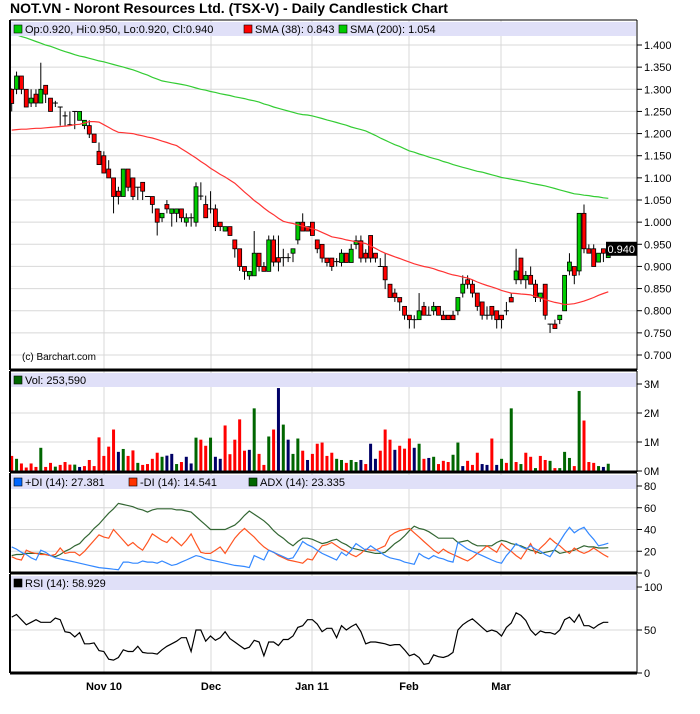 The width and height of the screenshot is (700, 714). I want to click on legend-label: +DI (14): 27.381, so click(65, 483).